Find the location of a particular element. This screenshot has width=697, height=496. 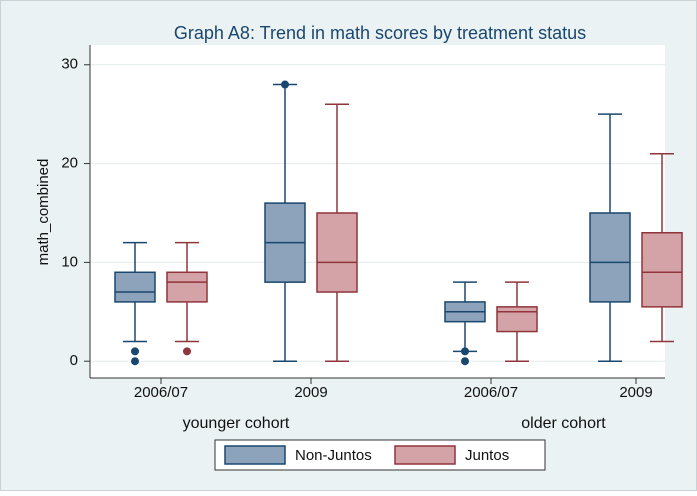

legend-label: Non-Juntos is located at coordinates (333, 455).